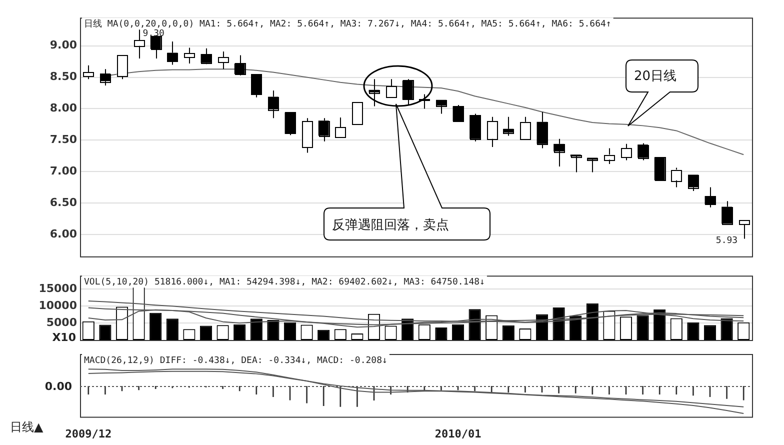  Describe the element at coordinates (390, 225) in the screenshot. I see `annotation: 反弹遇阻回落，卖点` at that location.